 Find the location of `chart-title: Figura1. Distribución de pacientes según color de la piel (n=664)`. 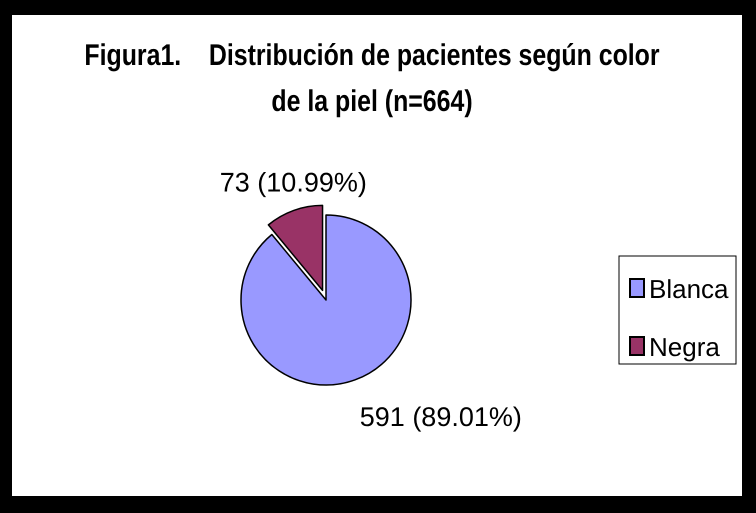

chart-title: Figura1. Distribución de pacientes según color de la piel (n=664) is located at coordinates (372, 78).